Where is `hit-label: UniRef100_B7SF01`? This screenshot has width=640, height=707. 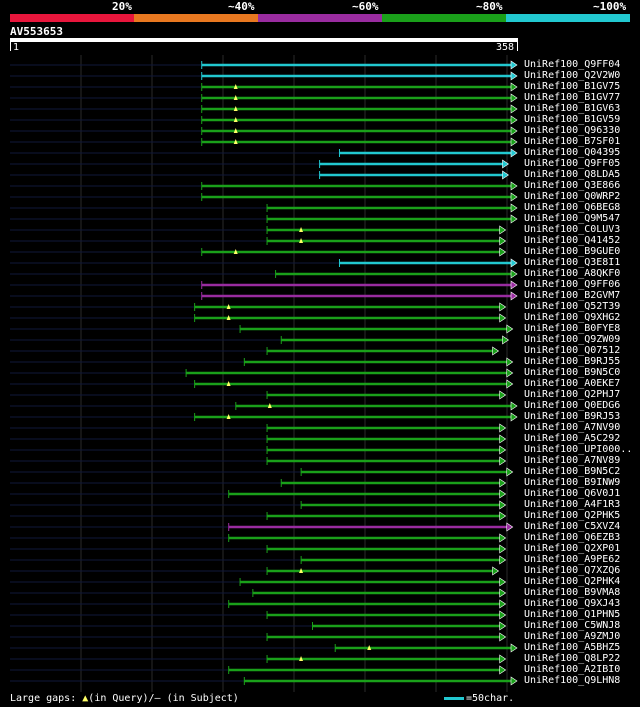 hit-label: UniRef100_B7SF01 is located at coordinates (572, 141).